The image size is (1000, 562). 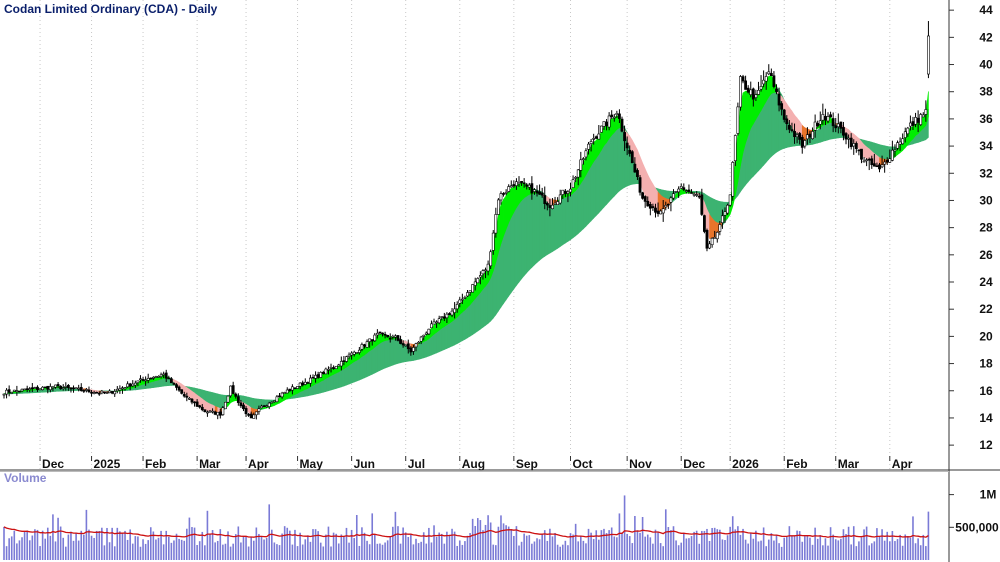 I want to click on y-tick-label: 12, so click(x=986, y=445).